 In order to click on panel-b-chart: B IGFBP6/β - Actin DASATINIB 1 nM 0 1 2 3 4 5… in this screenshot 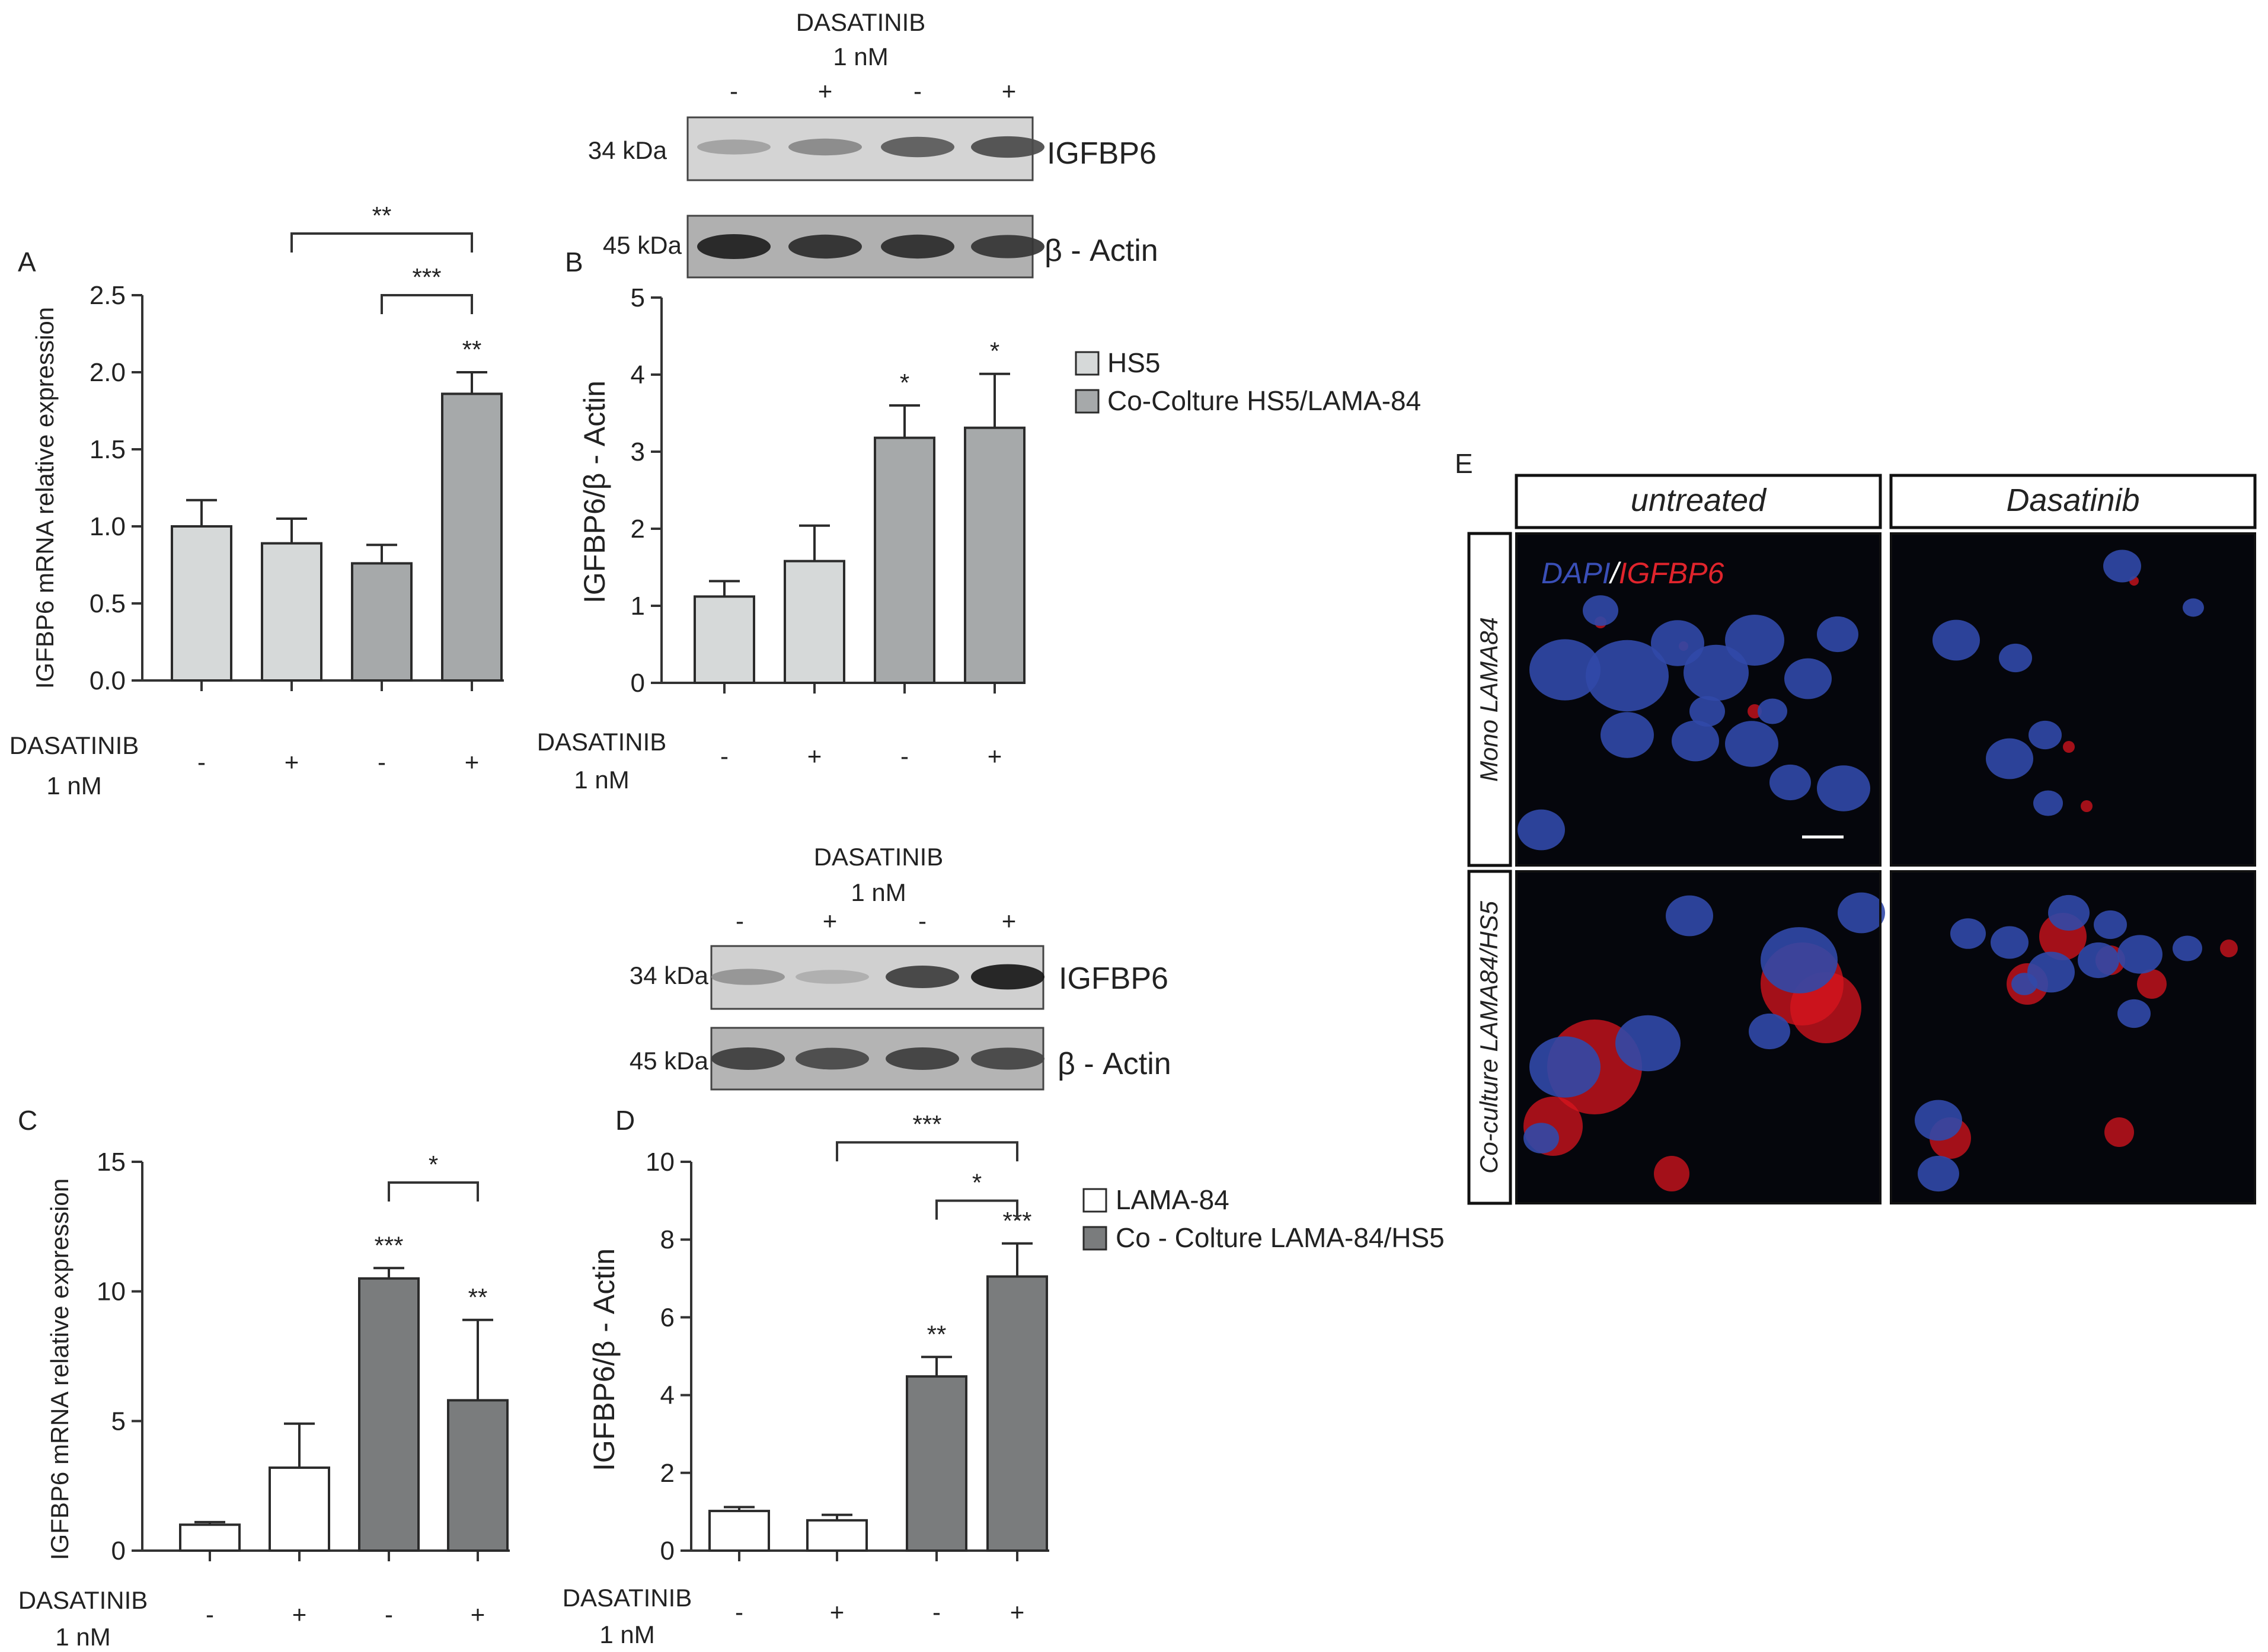, I will do `click(781, 520)`.